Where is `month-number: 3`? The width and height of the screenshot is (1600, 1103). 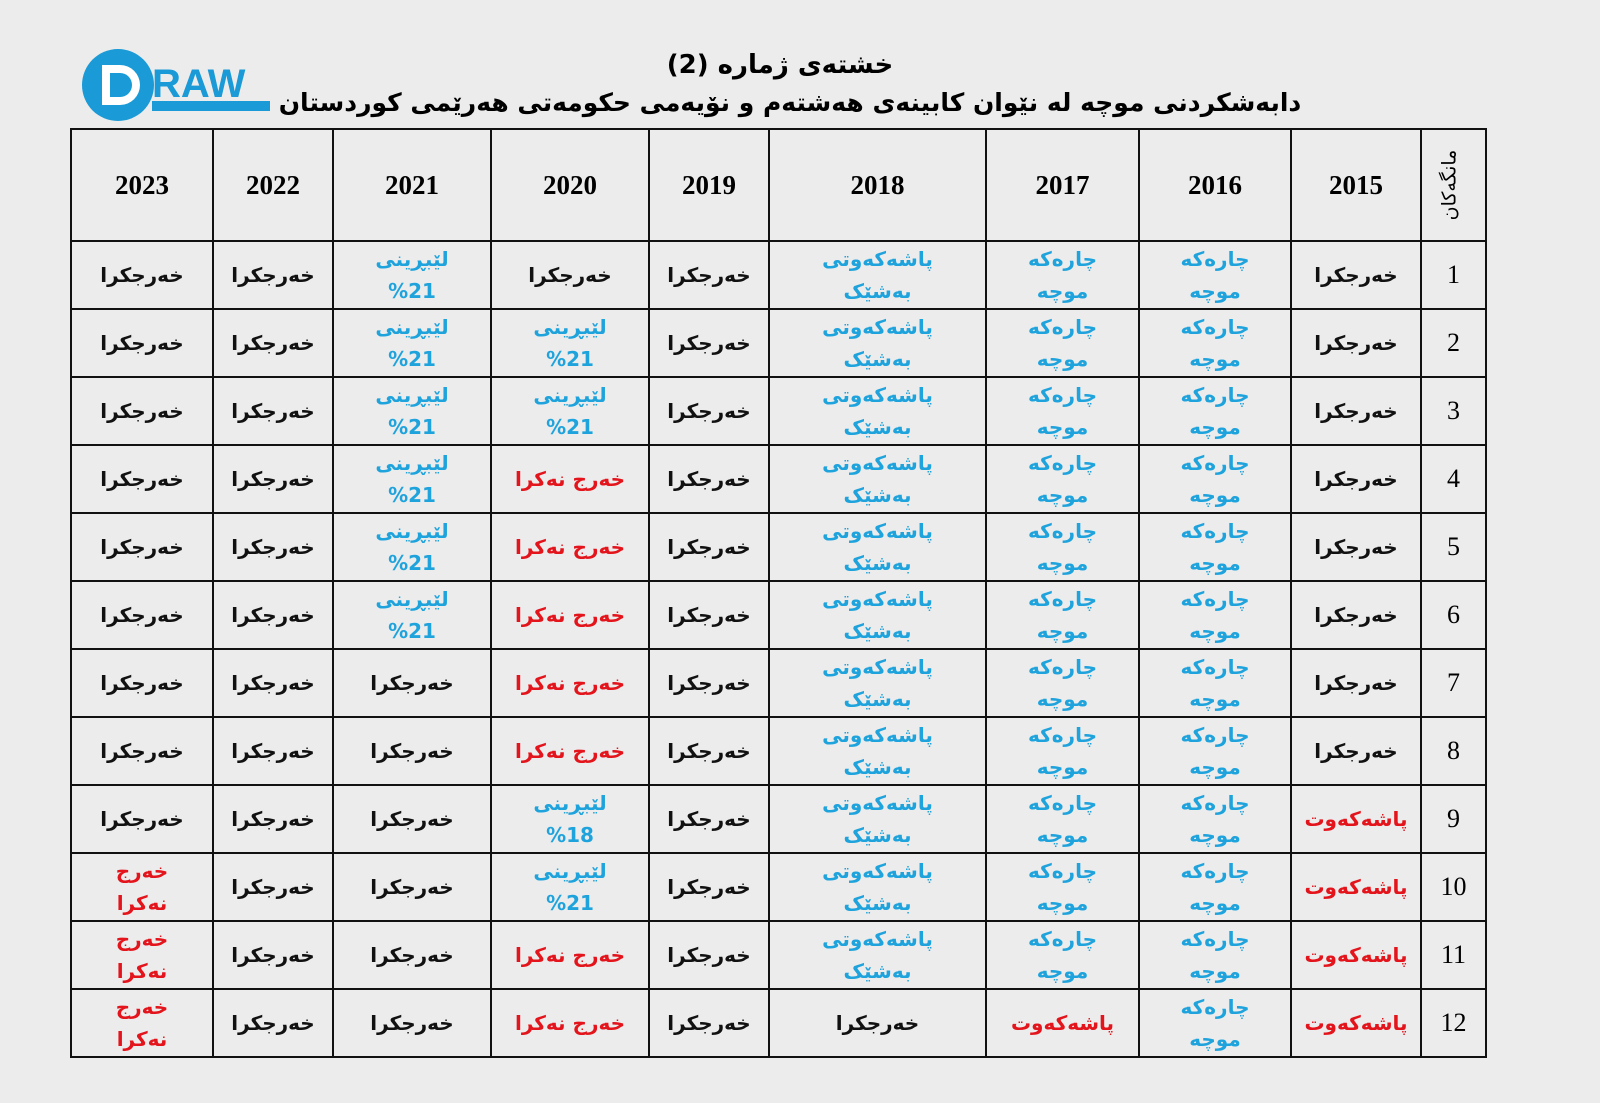 month-number: 3 is located at coordinates (1453, 411).